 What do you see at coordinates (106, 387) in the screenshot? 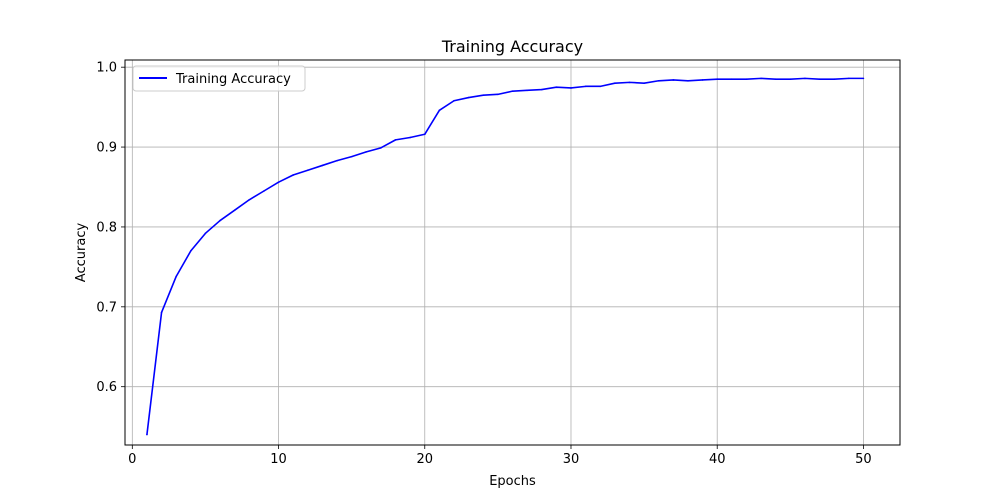
I see `y-tick-label: 0.6` at bounding box center [106, 387].